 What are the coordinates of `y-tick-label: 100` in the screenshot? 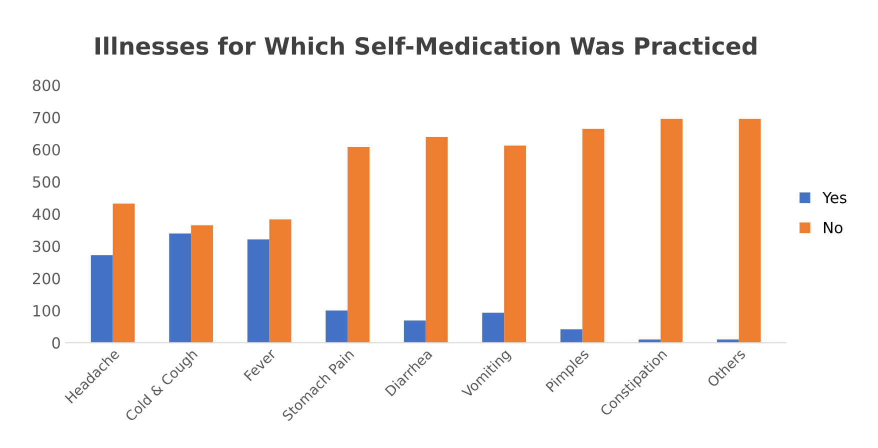 It's located at (47, 310).